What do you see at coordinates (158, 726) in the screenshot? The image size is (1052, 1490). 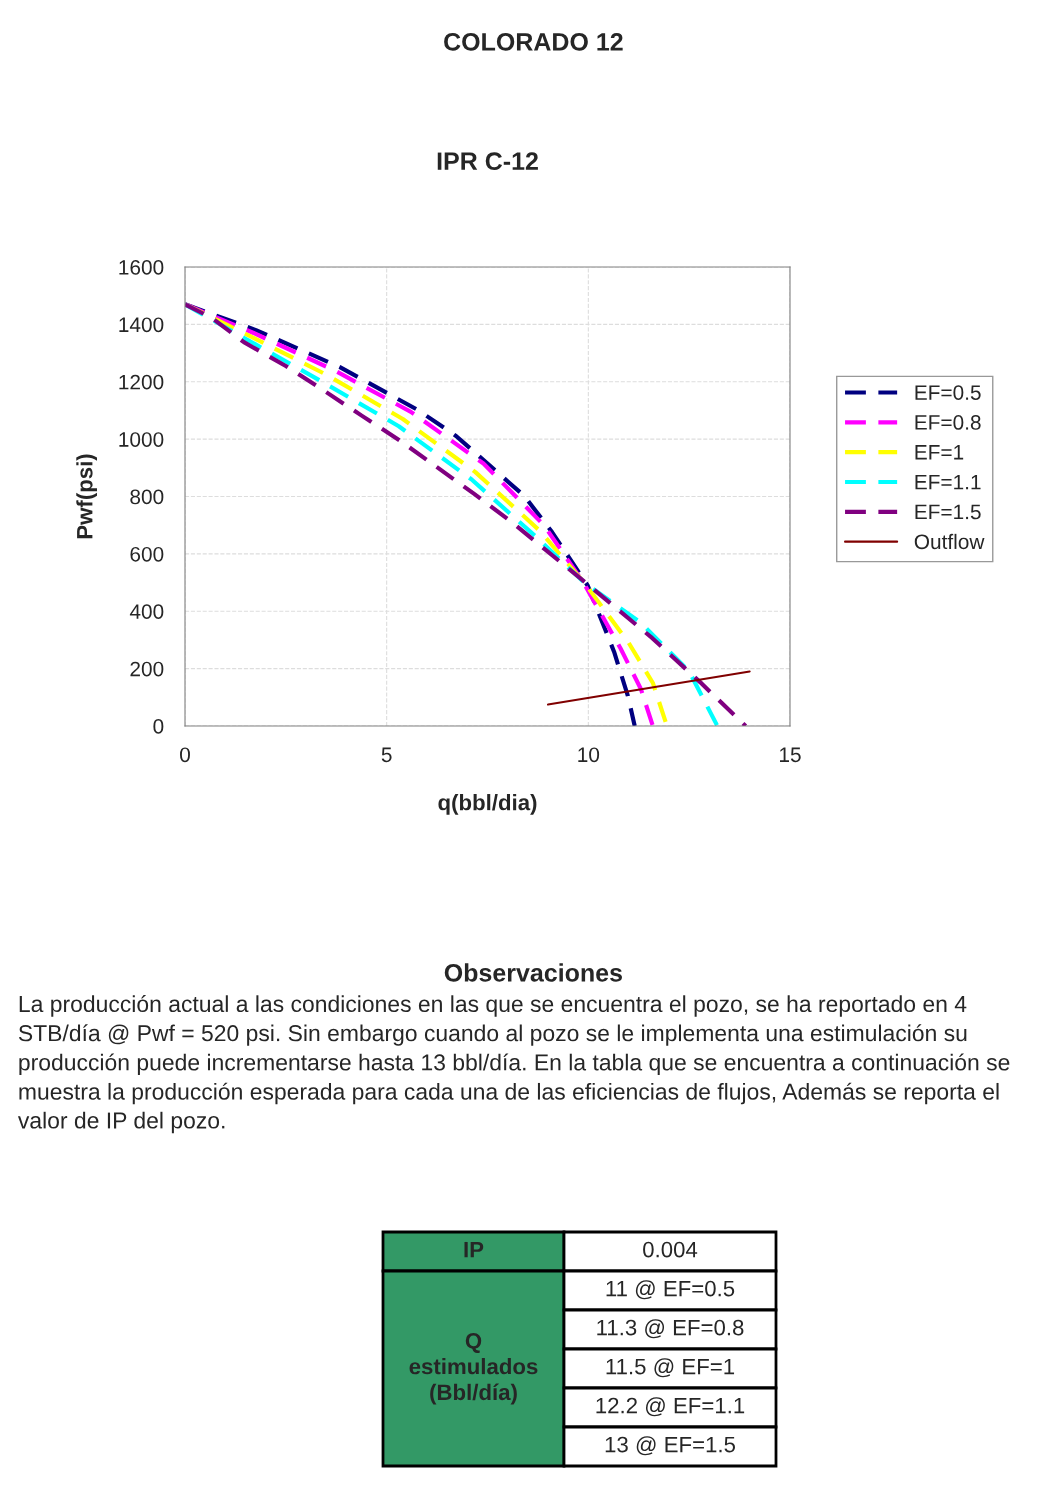 I see `y-tick-label: 0` at bounding box center [158, 726].